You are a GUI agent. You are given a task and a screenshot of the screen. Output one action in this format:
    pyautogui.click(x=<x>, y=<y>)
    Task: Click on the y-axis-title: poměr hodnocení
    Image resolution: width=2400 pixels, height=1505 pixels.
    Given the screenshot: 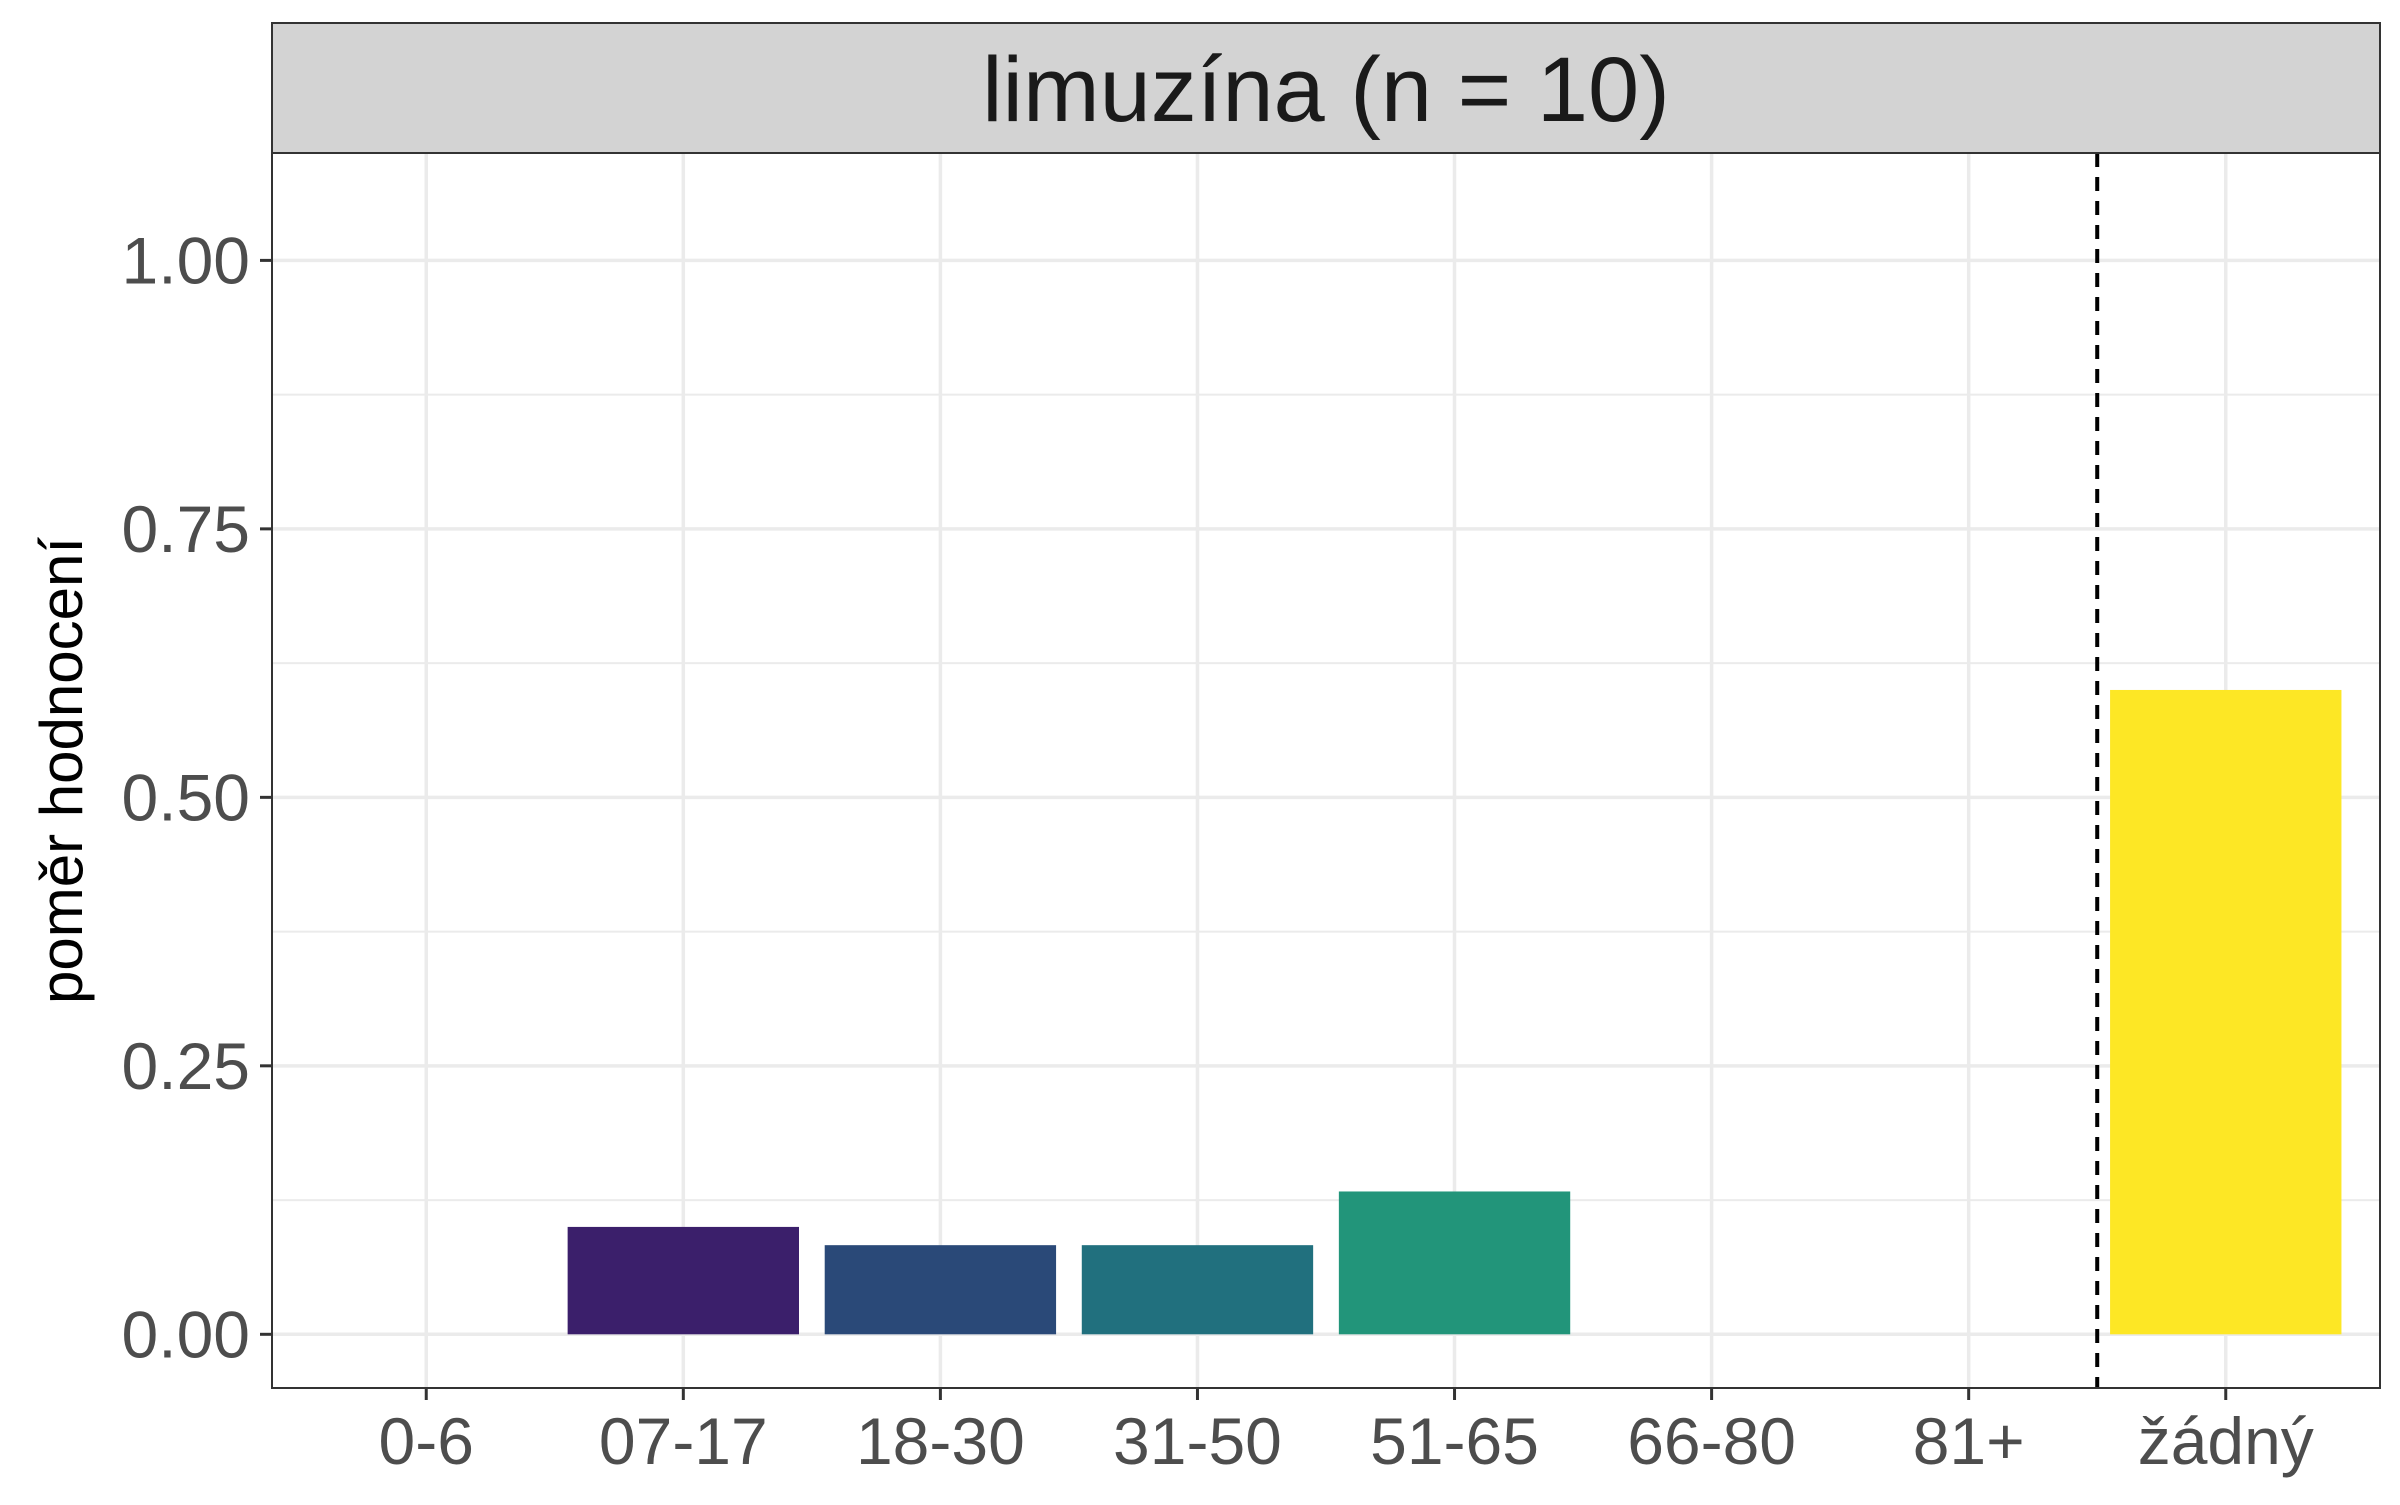 What is the action you would take?
    pyautogui.click(x=61, y=770)
    